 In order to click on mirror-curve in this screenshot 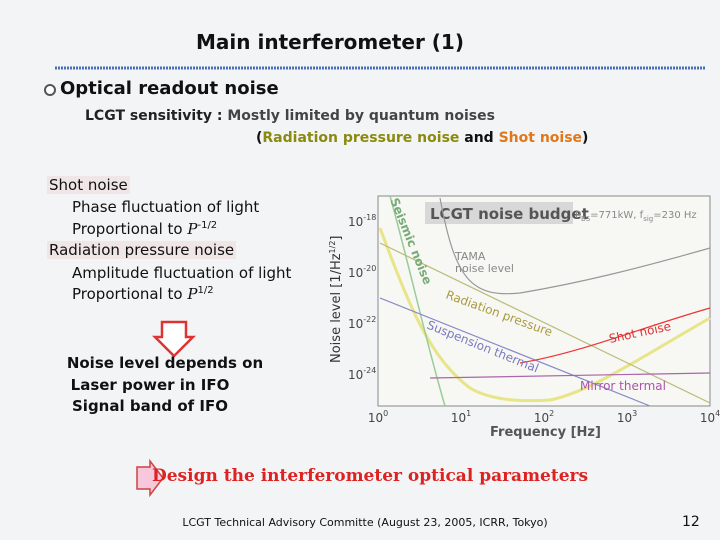, I will do `click(570, 375)`.